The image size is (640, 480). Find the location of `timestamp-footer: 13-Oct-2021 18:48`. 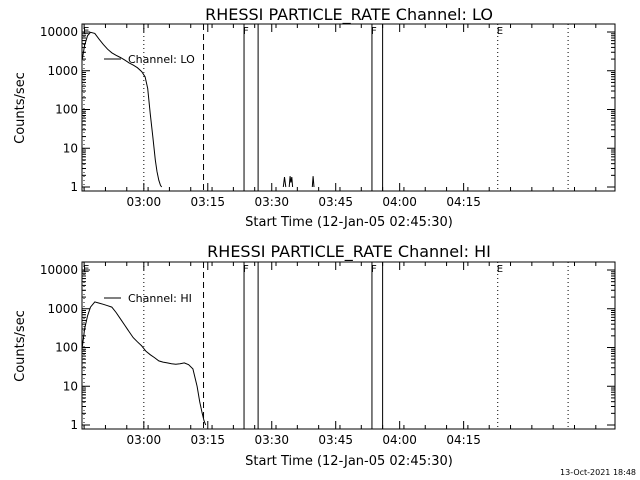

timestamp-footer: 13-Oct-2021 18:48 is located at coordinates (598, 472).